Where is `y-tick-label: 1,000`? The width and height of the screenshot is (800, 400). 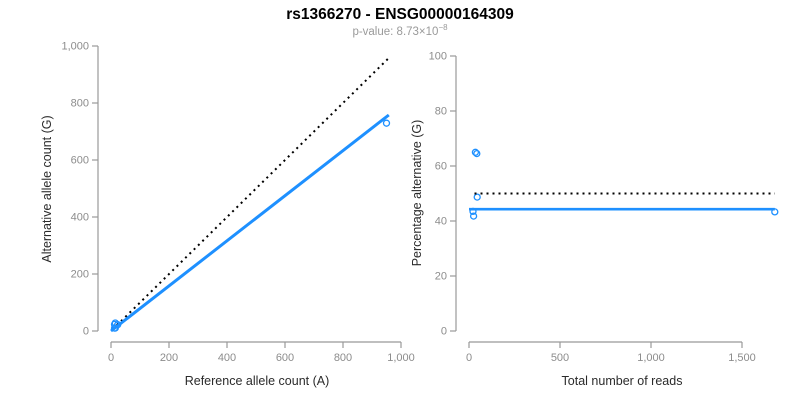
y-tick-label: 1,000 is located at coordinates (75, 47).